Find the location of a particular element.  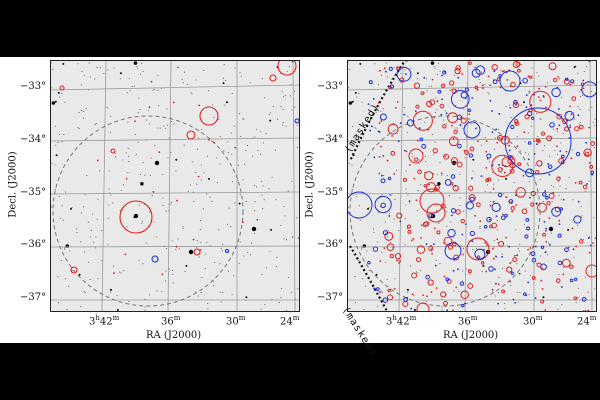

xtick-right-2: 30m is located at coordinates (533, 321).